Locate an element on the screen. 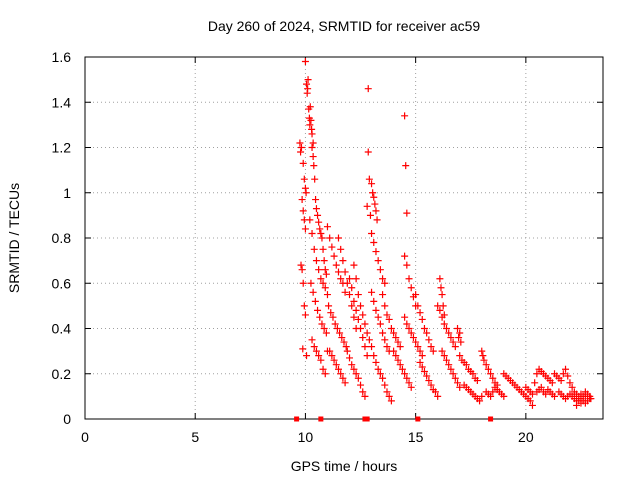  y-tick-label: 0.8 is located at coordinates (62, 238).